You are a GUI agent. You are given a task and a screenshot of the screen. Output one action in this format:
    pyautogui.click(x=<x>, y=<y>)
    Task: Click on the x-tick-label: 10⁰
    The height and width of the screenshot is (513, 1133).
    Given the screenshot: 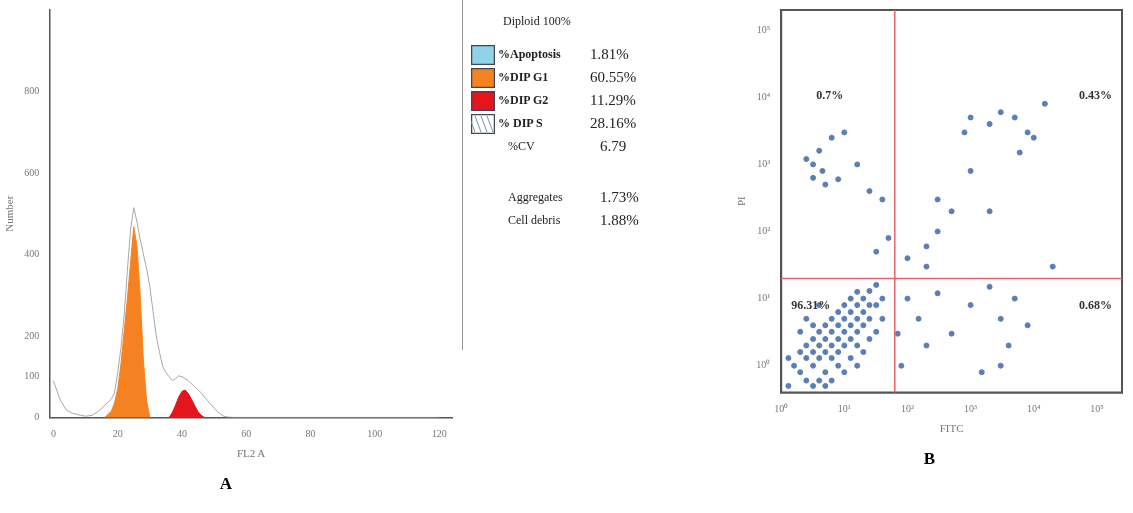 What is the action you would take?
    pyautogui.click(x=781, y=409)
    